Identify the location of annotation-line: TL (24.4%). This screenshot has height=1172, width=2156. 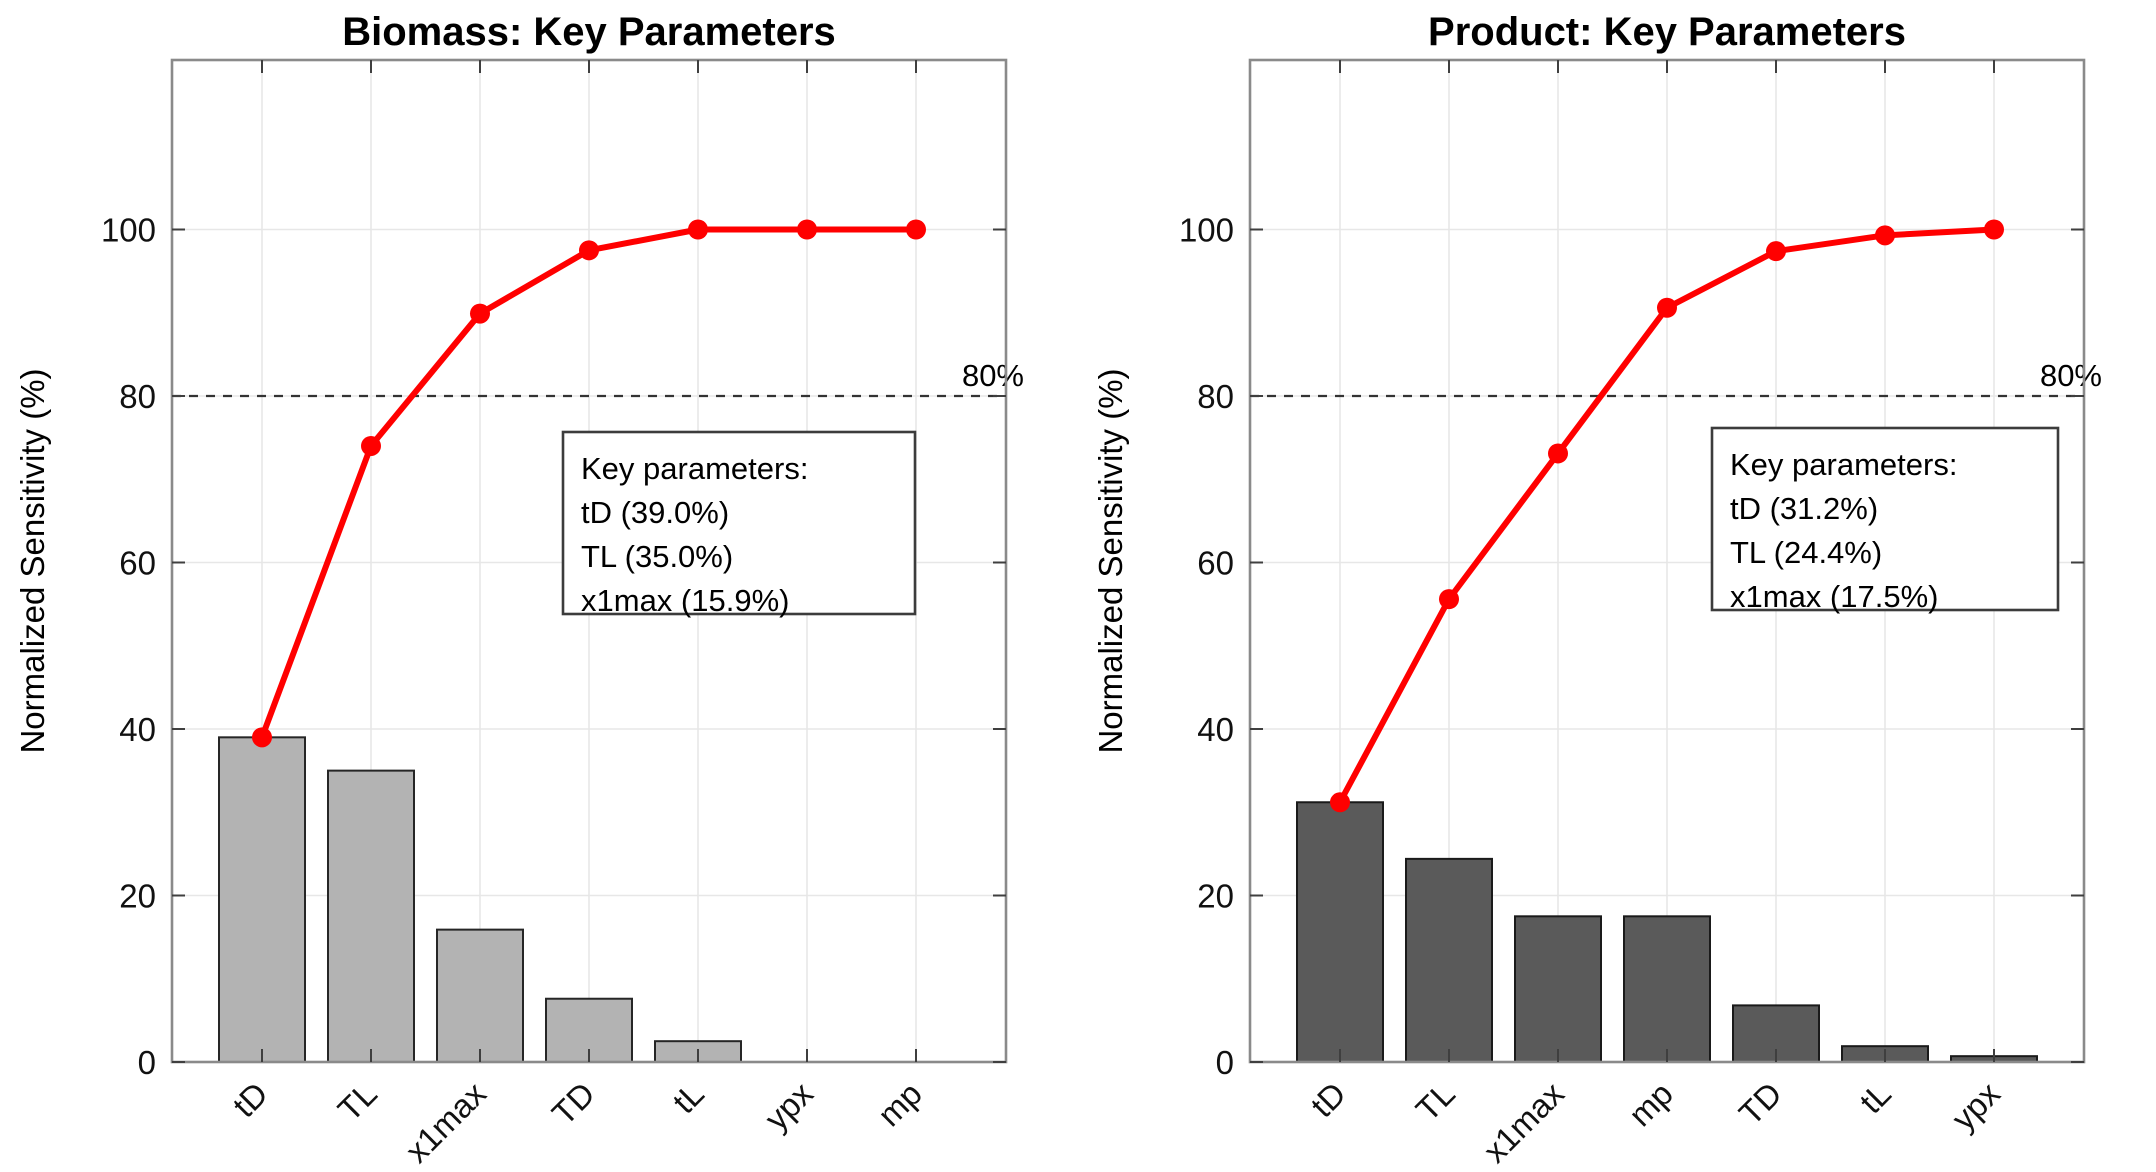
(1806, 552).